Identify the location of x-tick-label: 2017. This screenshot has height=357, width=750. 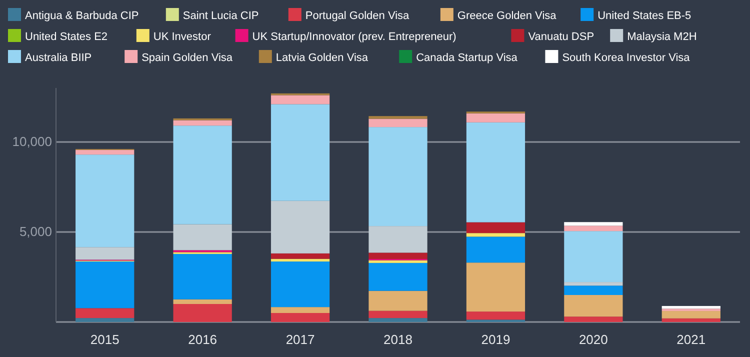
(300, 339).